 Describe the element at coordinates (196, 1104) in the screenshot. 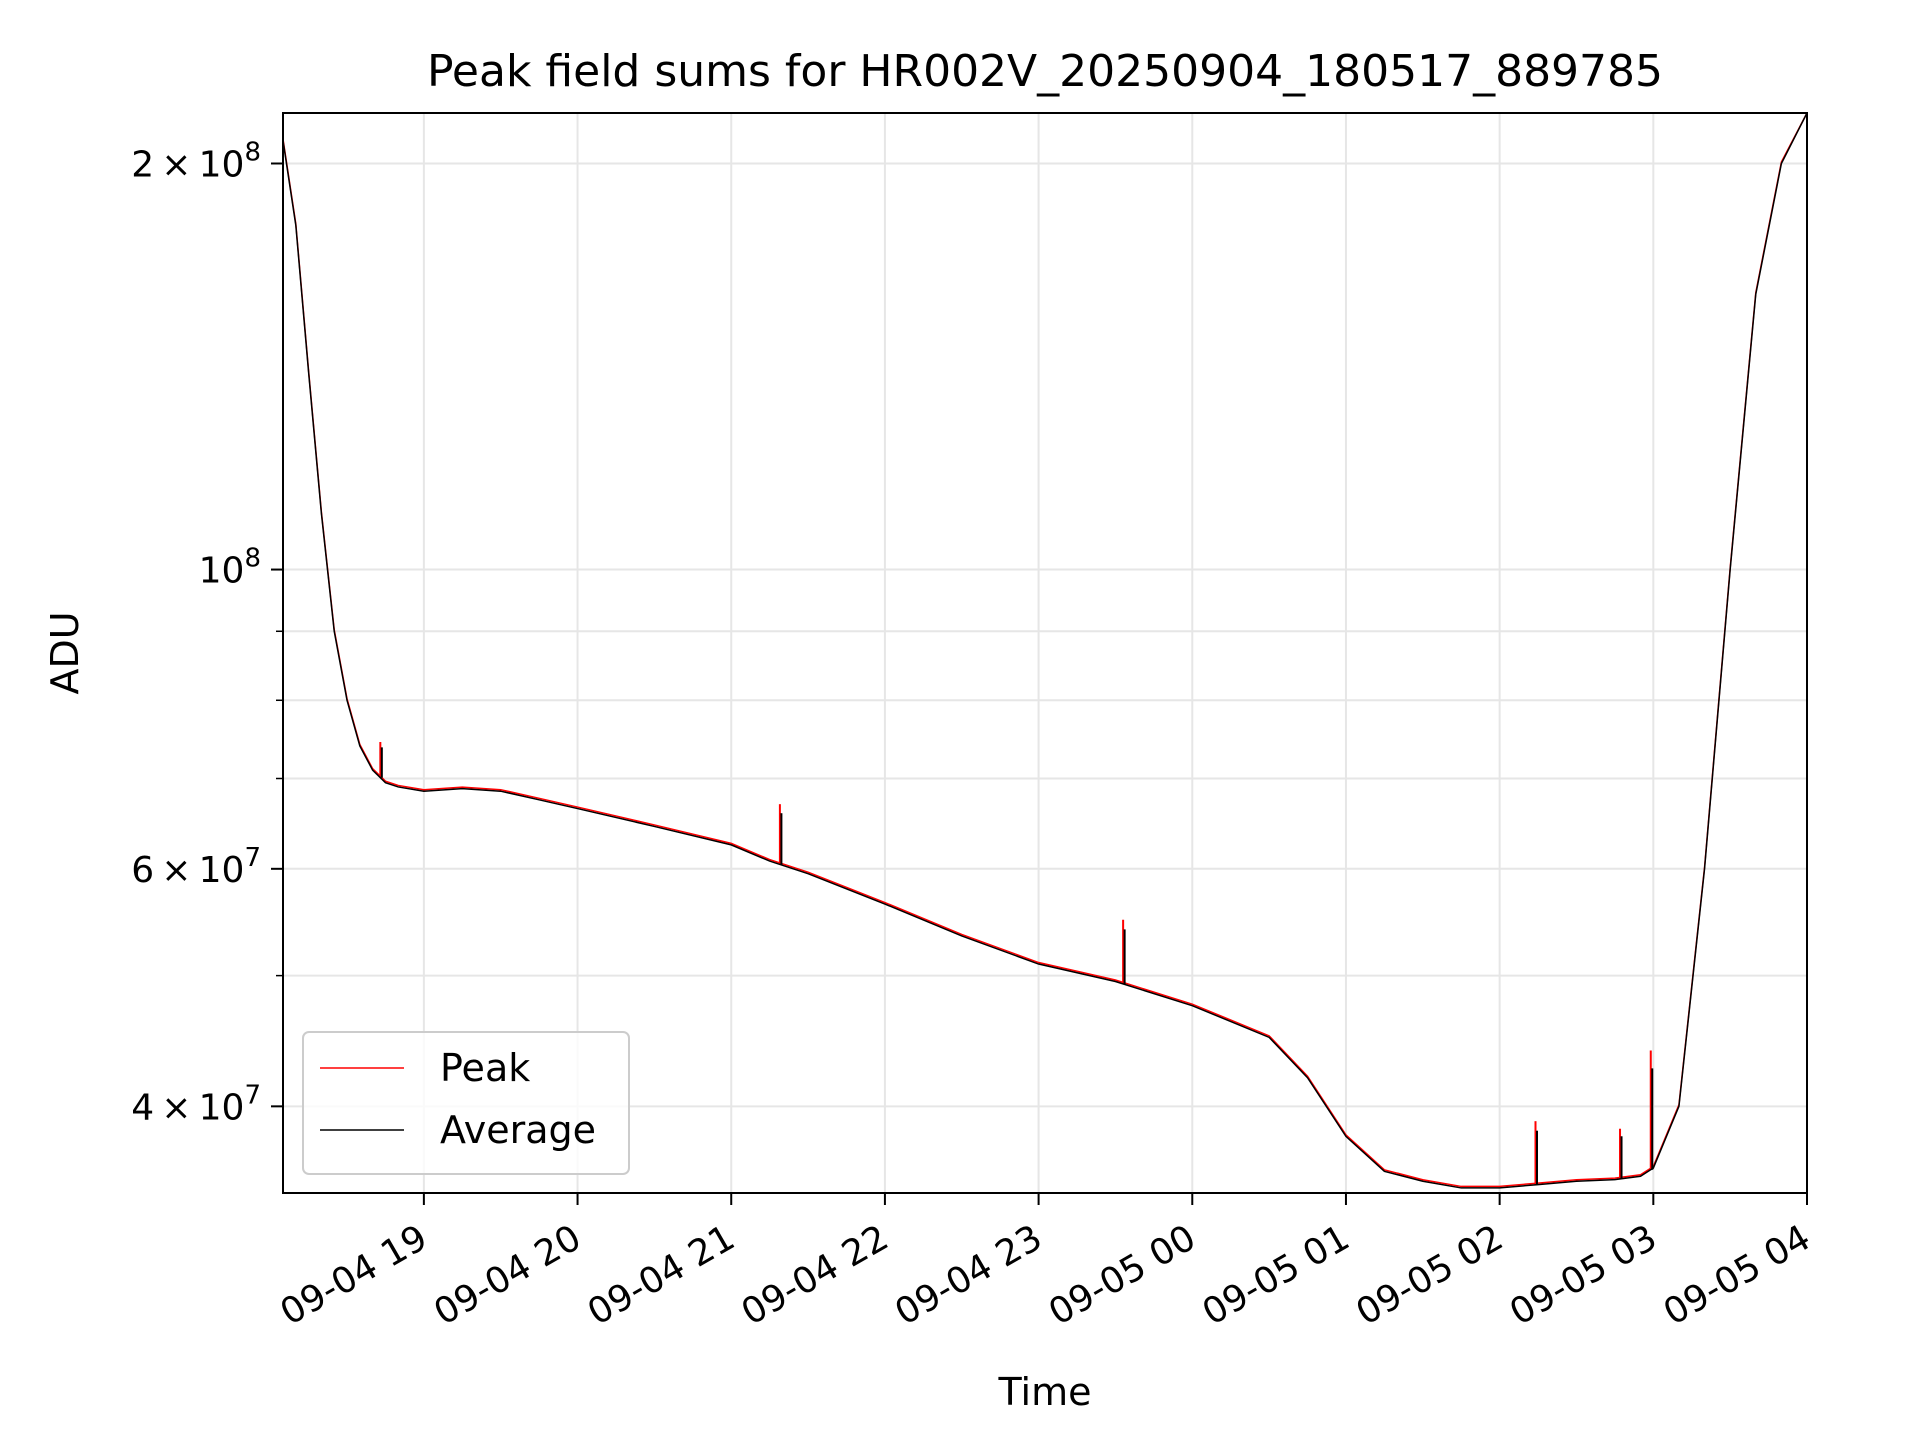

I see `y-tick-label: 4 × 107` at that location.